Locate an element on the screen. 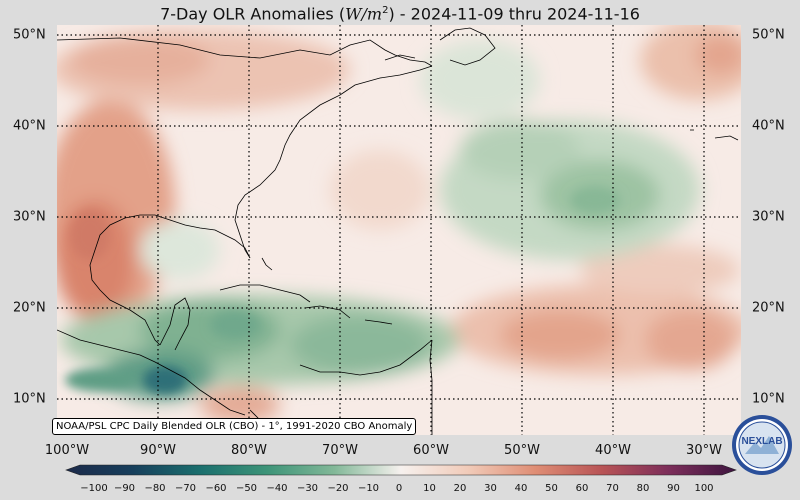 The height and width of the screenshot is (500, 800). lon-label: 90°W is located at coordinates (158, 450).